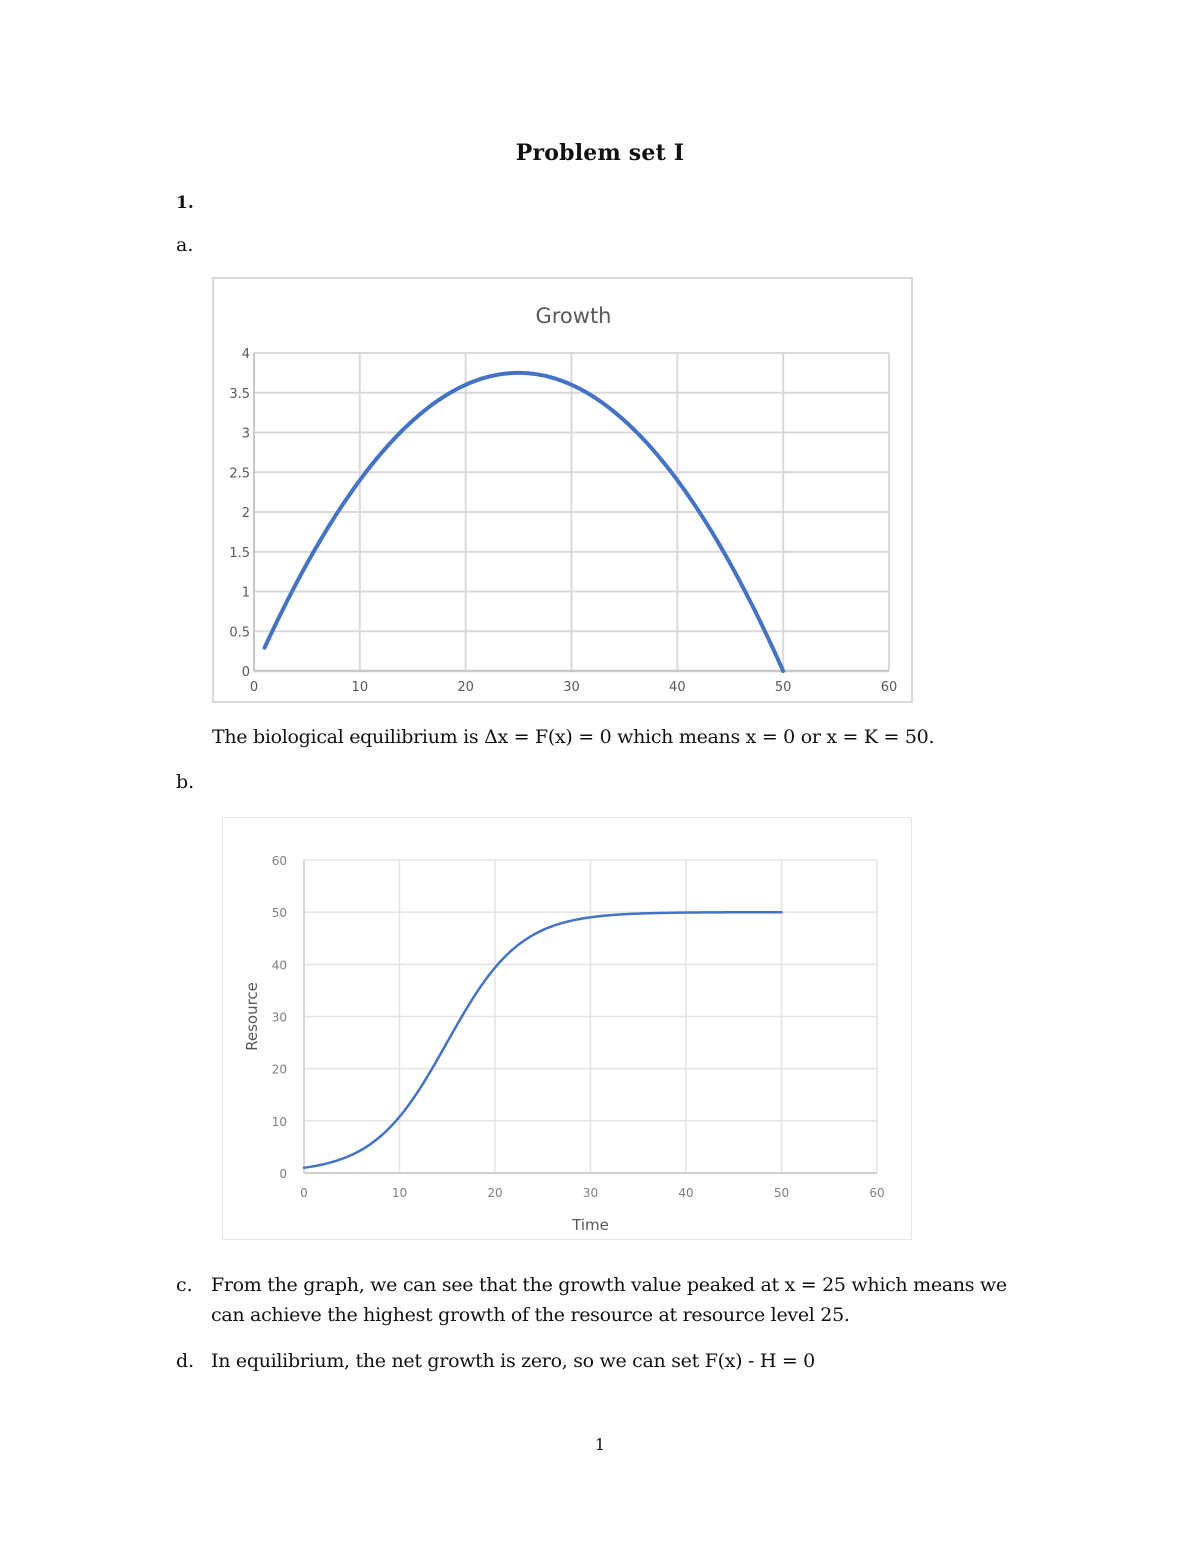  I want to click on y-tick-label: 50, so click(279, 913).